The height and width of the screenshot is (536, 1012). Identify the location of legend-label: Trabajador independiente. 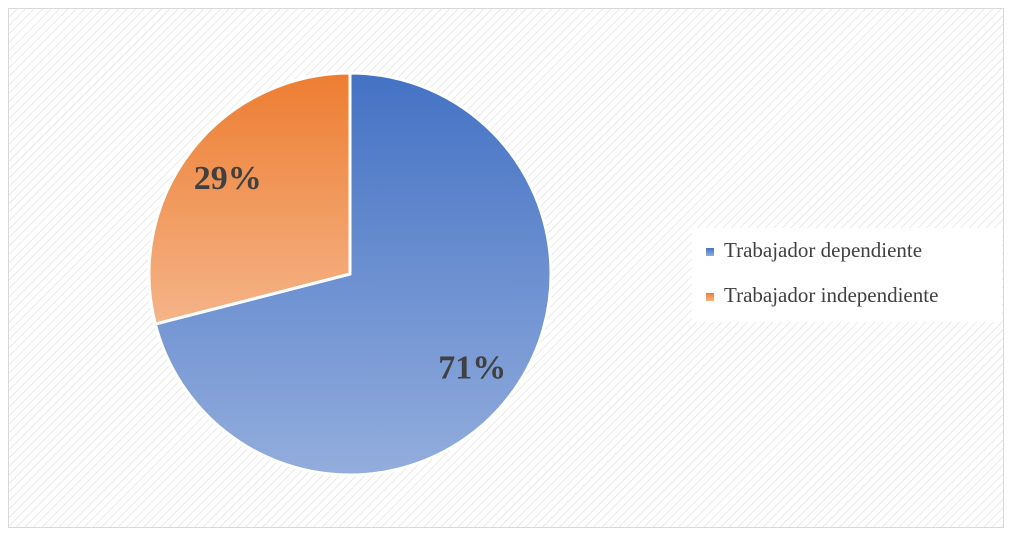
(831, 295).